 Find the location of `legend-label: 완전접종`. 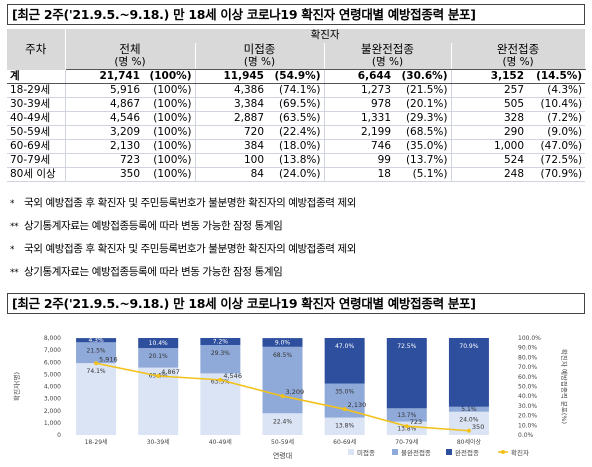

legend-label: 완전접종 is located at coordinates (467, 452).